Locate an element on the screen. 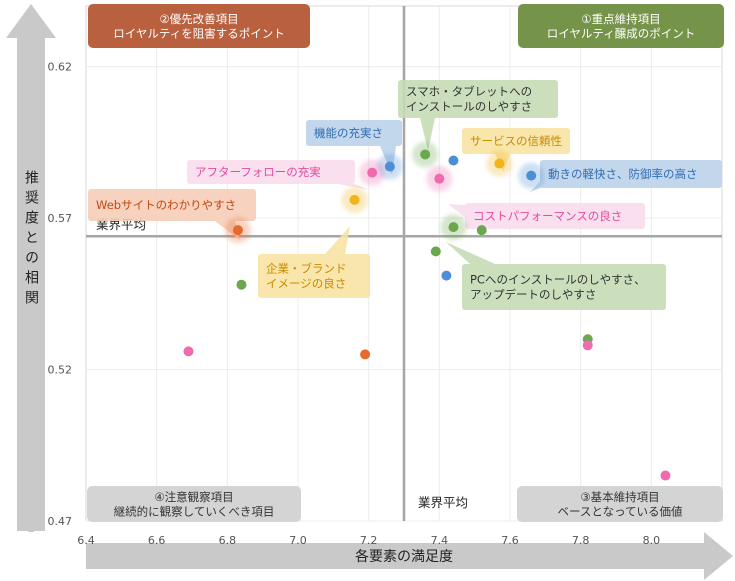  x-axis-arrow-body is located at coordinates (396, 556).